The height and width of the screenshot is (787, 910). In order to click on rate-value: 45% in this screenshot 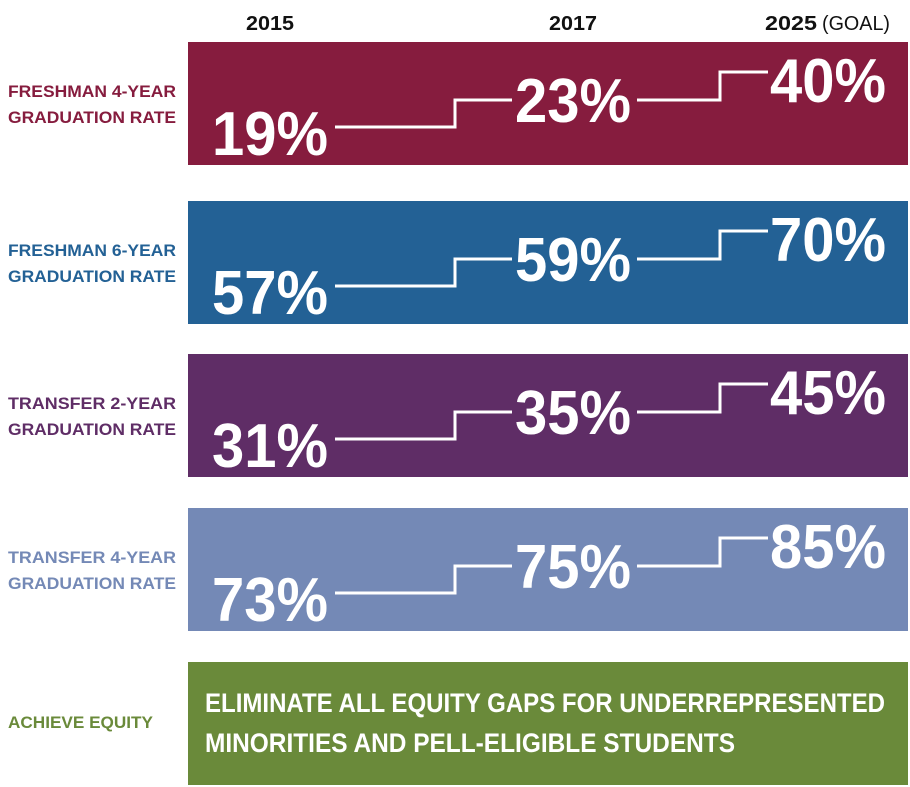, I will do `click(828, 393)`.